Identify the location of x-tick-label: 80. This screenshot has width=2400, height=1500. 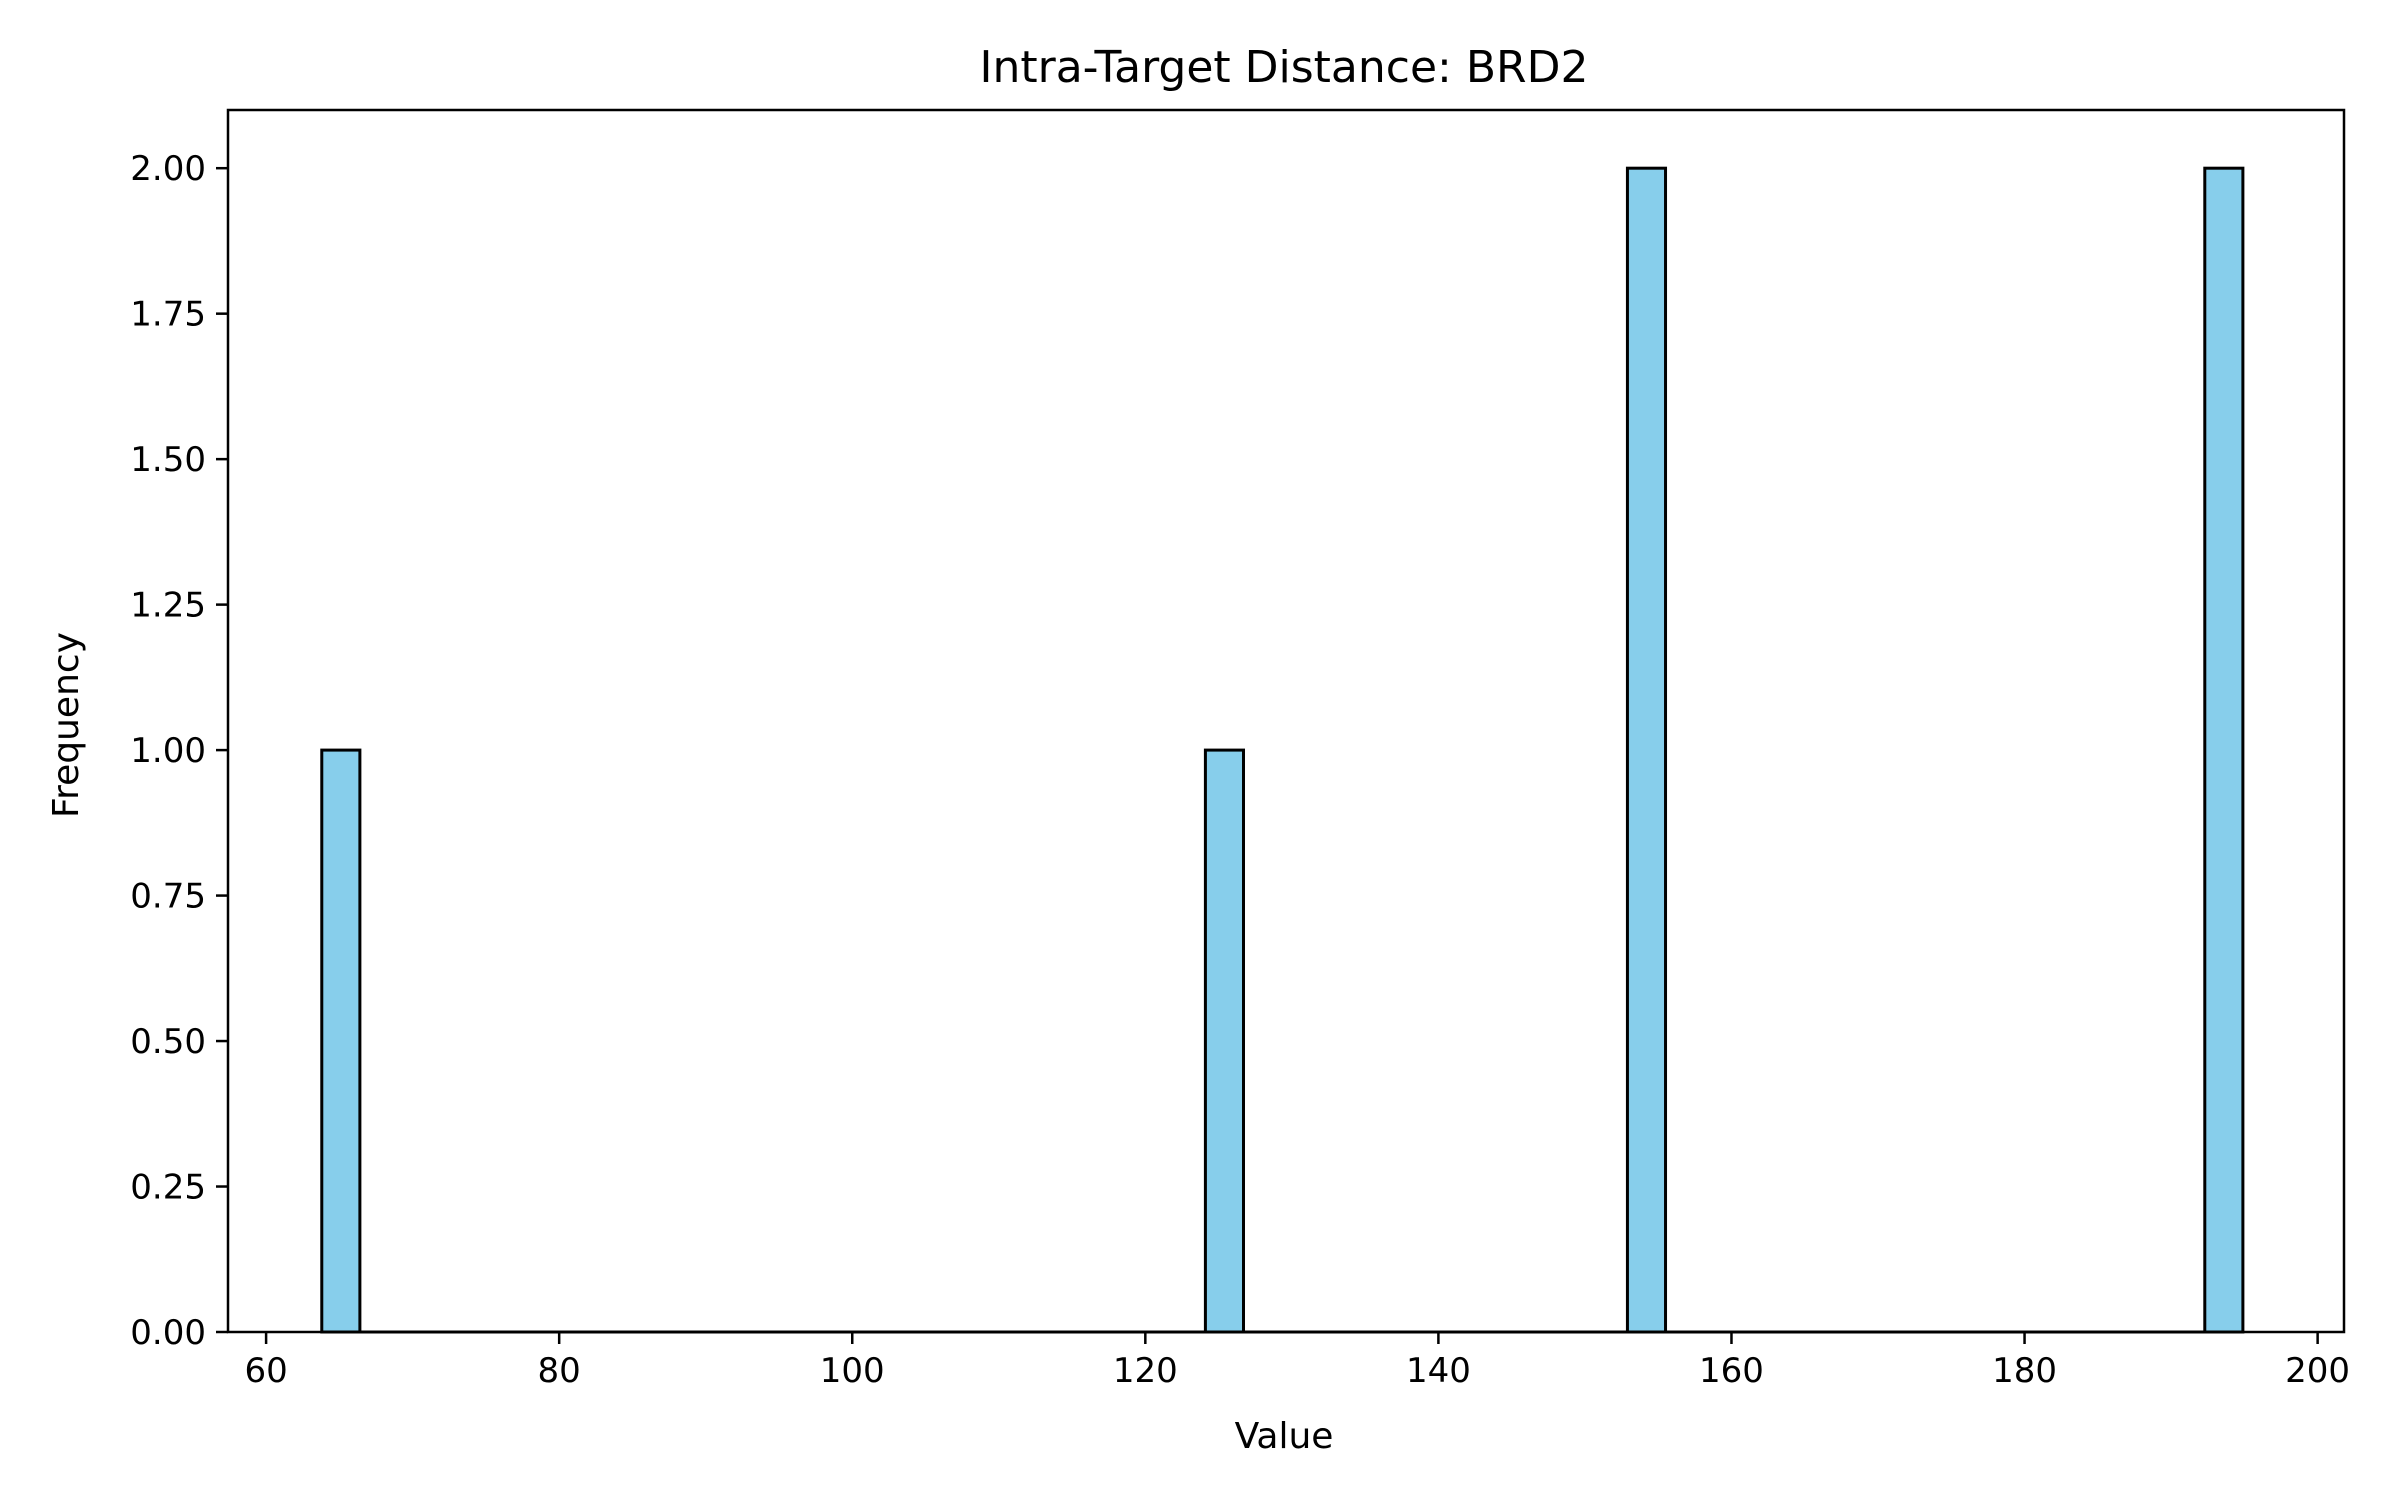
(559, 1371).